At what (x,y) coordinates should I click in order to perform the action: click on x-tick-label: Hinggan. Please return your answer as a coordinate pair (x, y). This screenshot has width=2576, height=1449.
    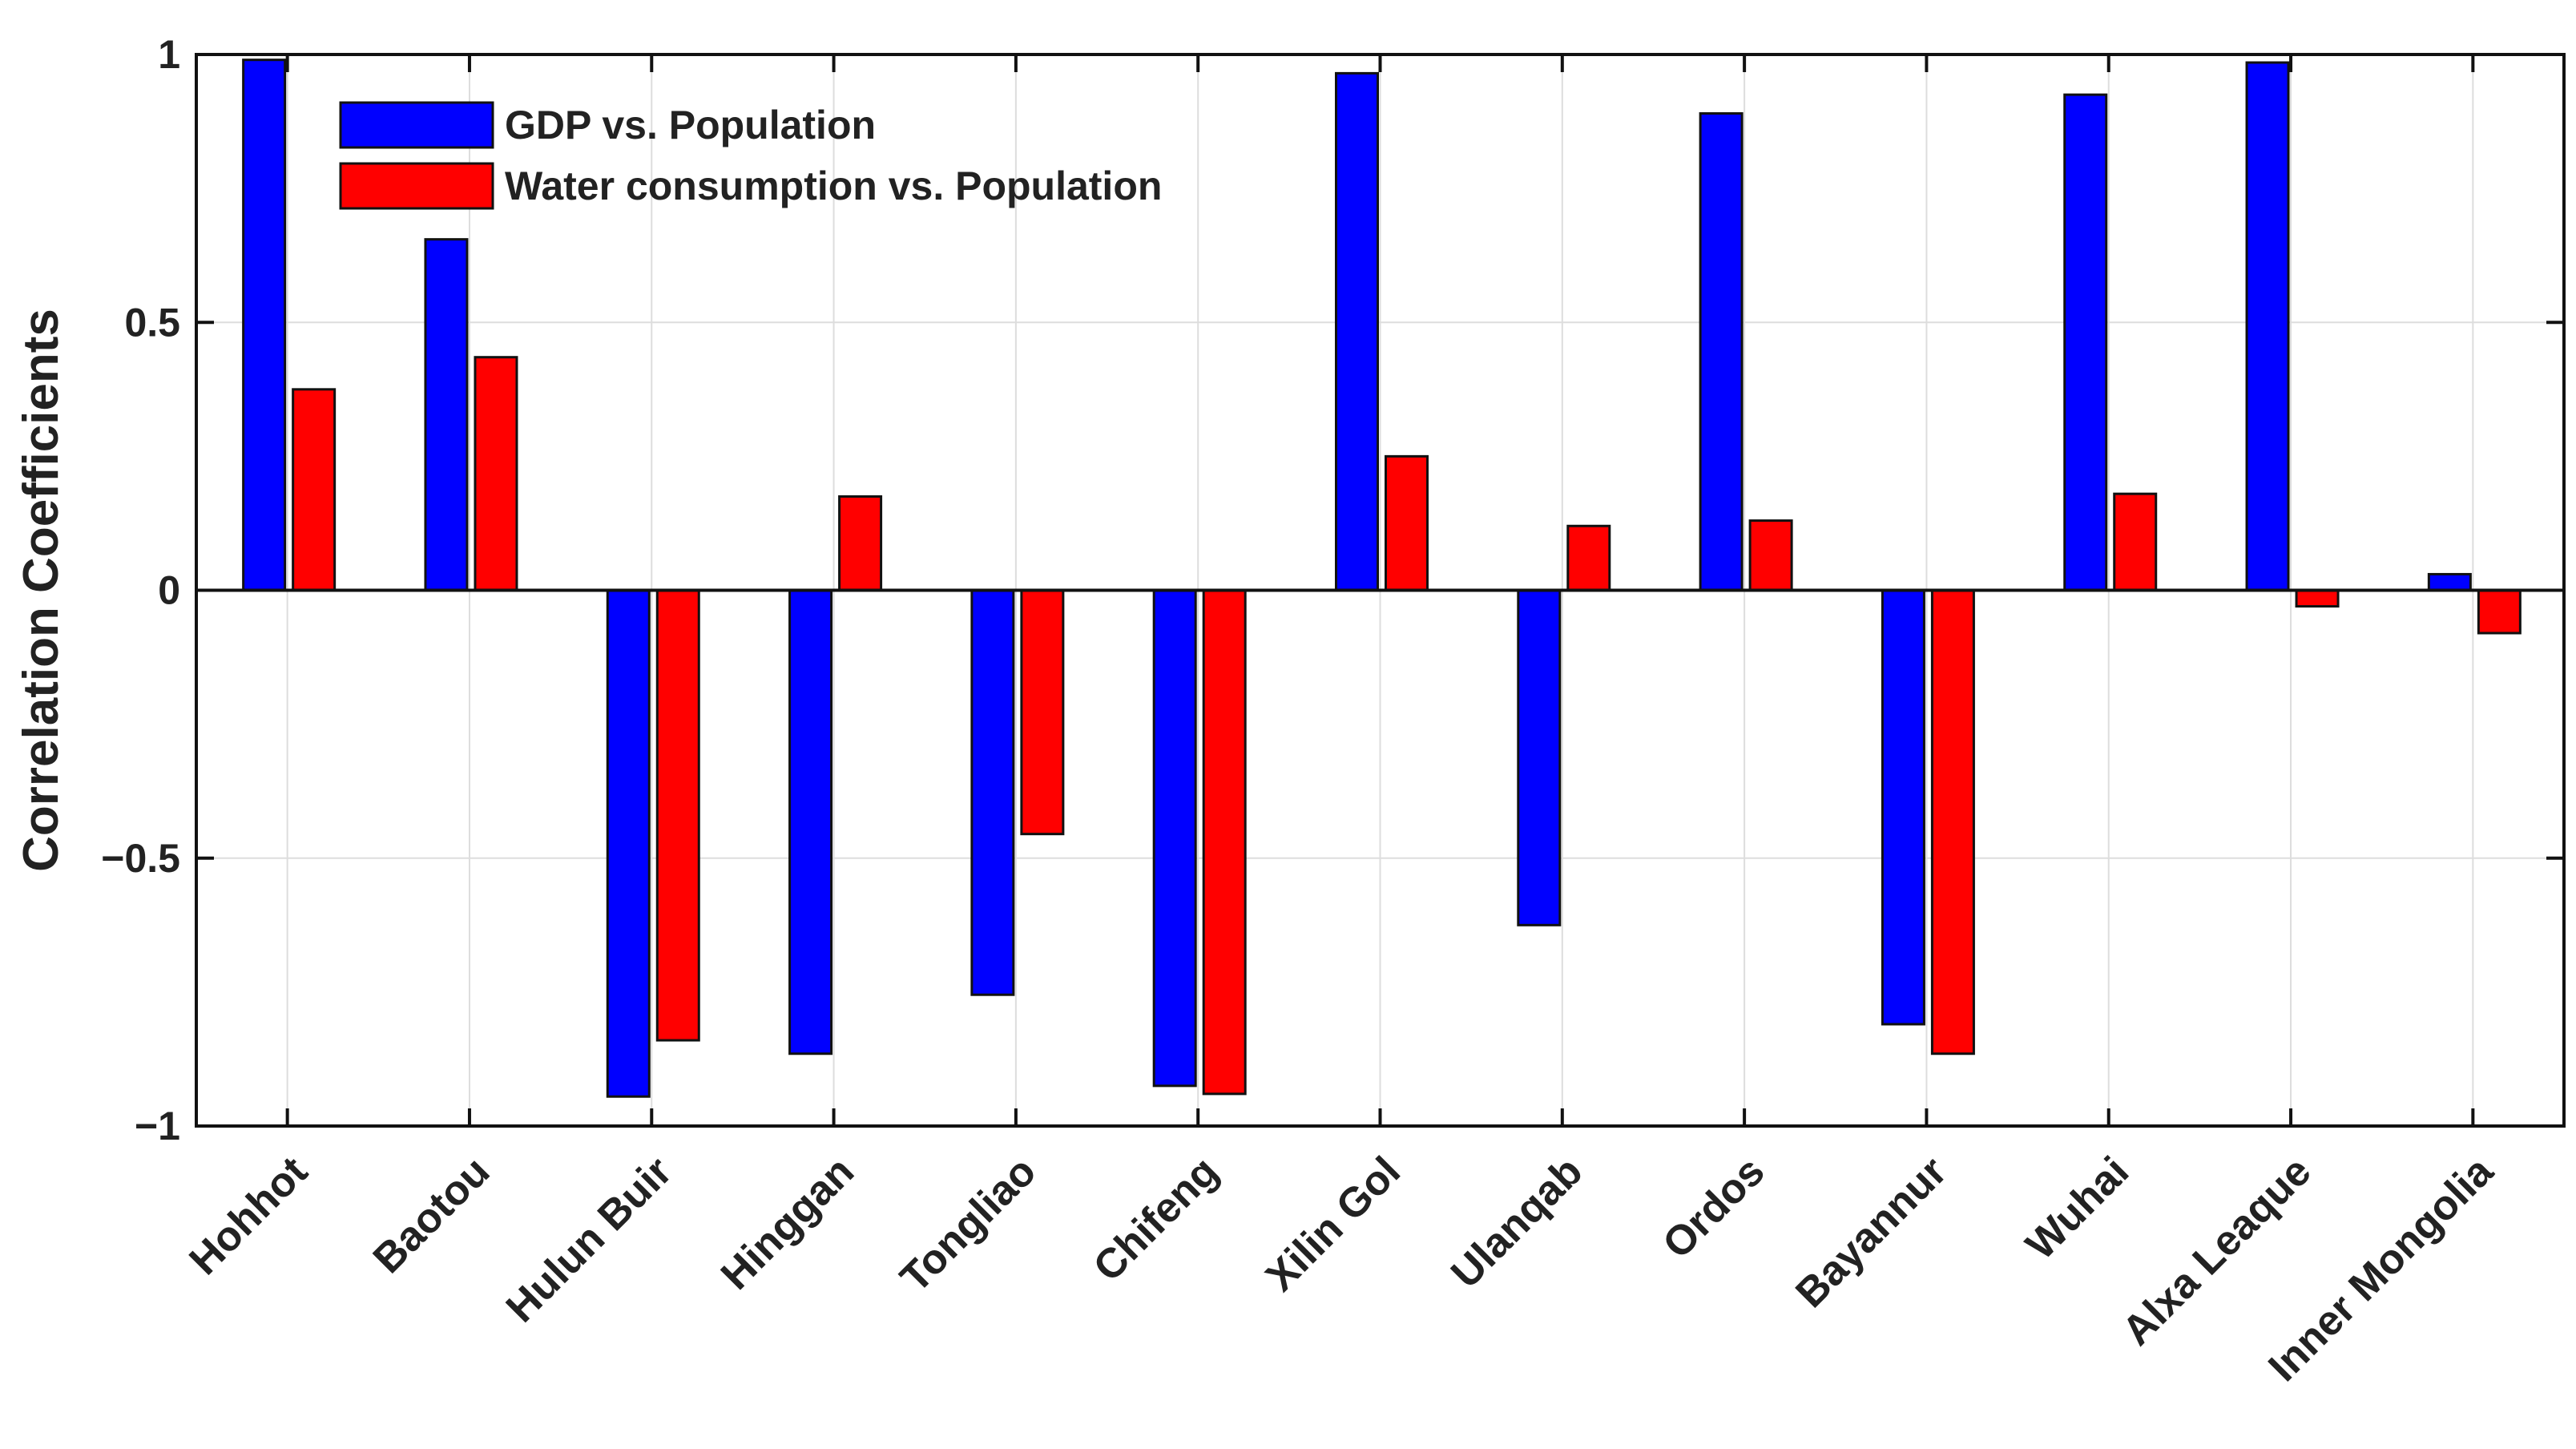
    Looking at the image, I should click on (787, 1223).